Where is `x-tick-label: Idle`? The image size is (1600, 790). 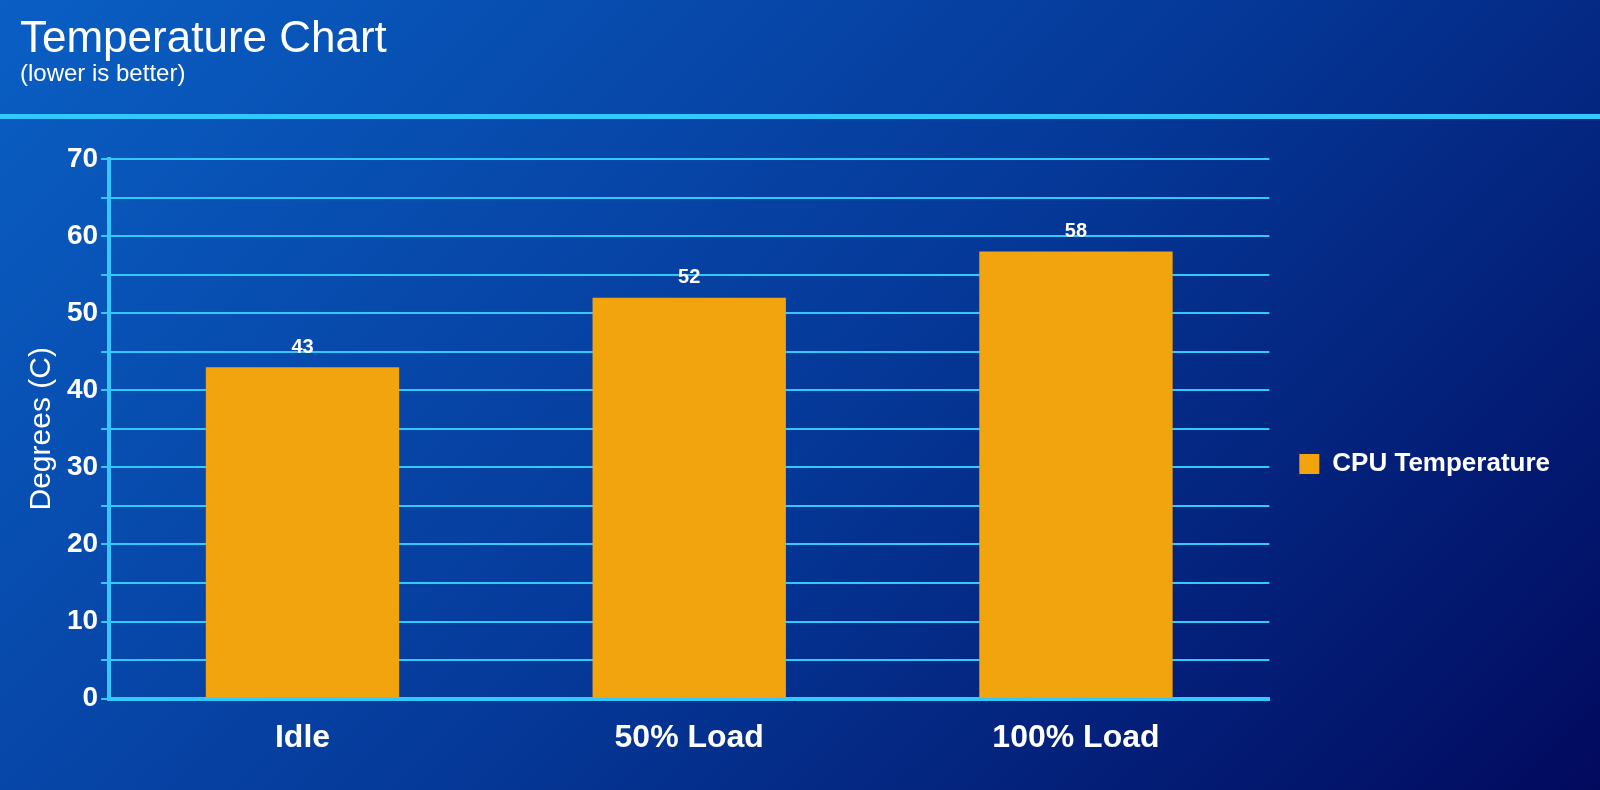
x-tick-label: Idle is located at coordinates (302, 735).